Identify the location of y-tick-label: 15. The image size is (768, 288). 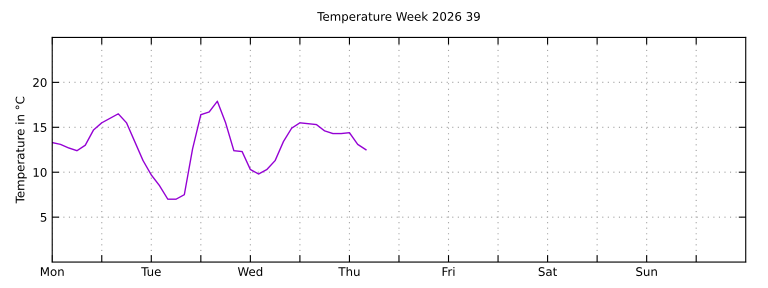
(40, 127).